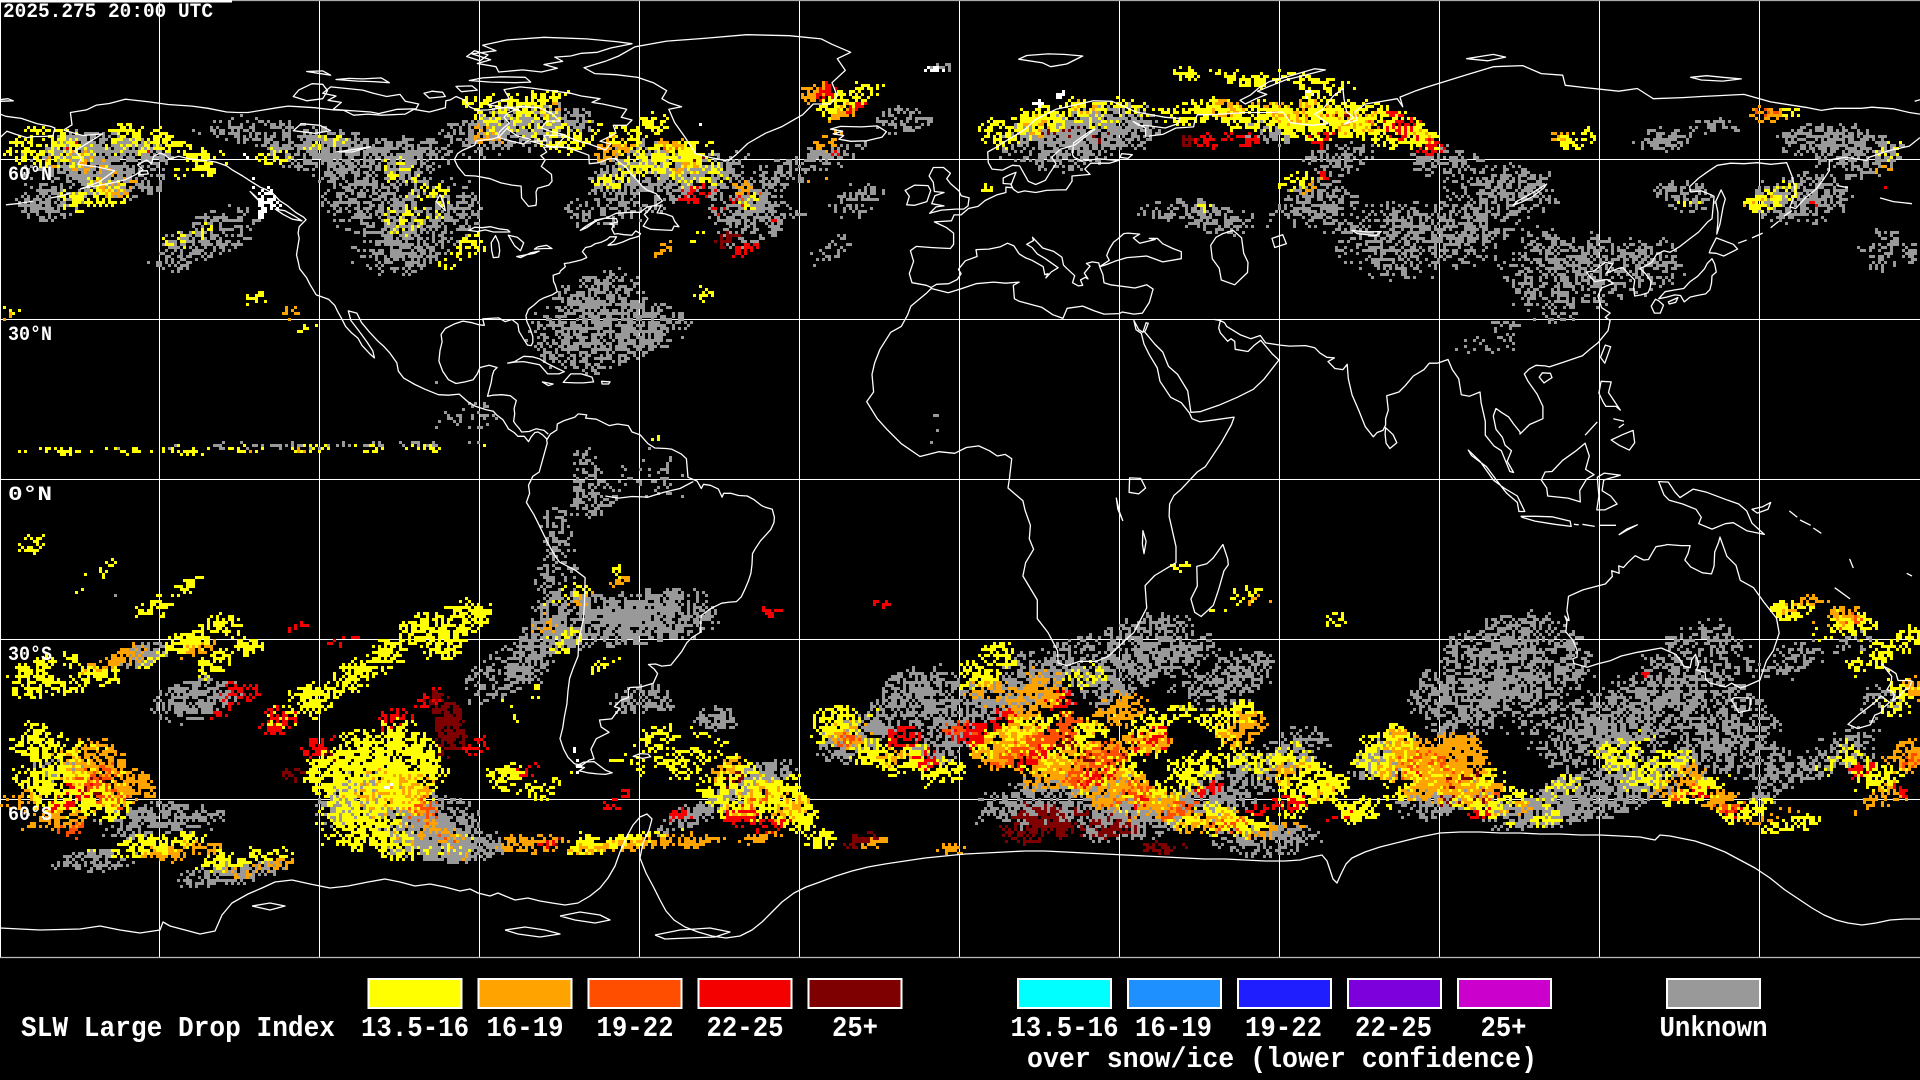 This screenshot has width=1920, height=1080. Describe the element at coordinates (1714, 1028) in the screenshot. I see `svg-text: Unknown` at that location.